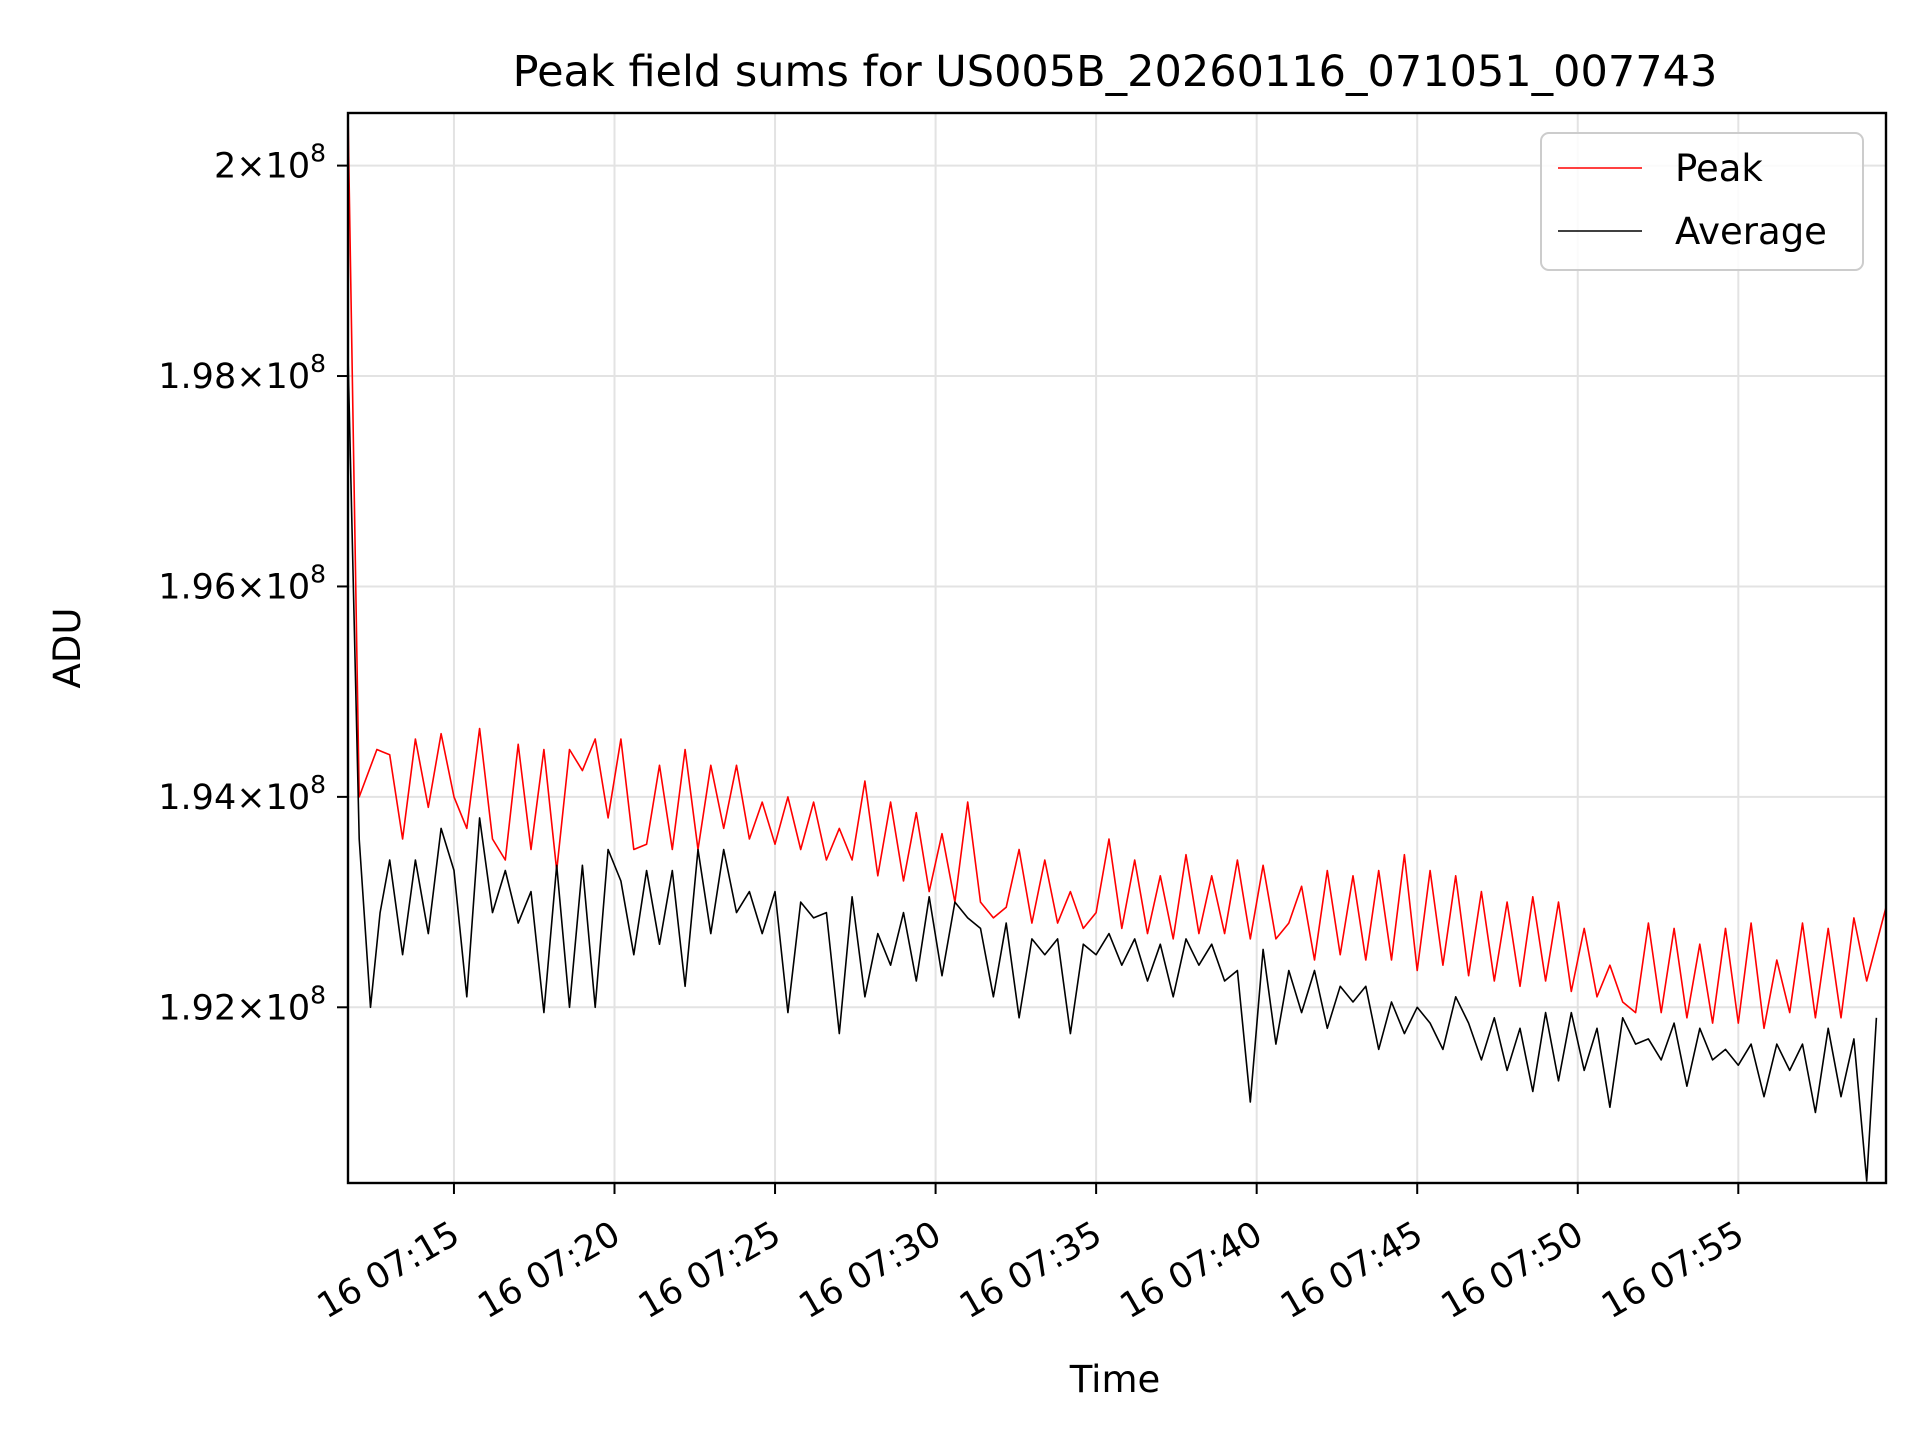 This screenshot has height=1440, width=1920. Describe the element at coordinates (242, 1004) in the screenshot. I see `y-tick-label: 1.92×108` at that location.